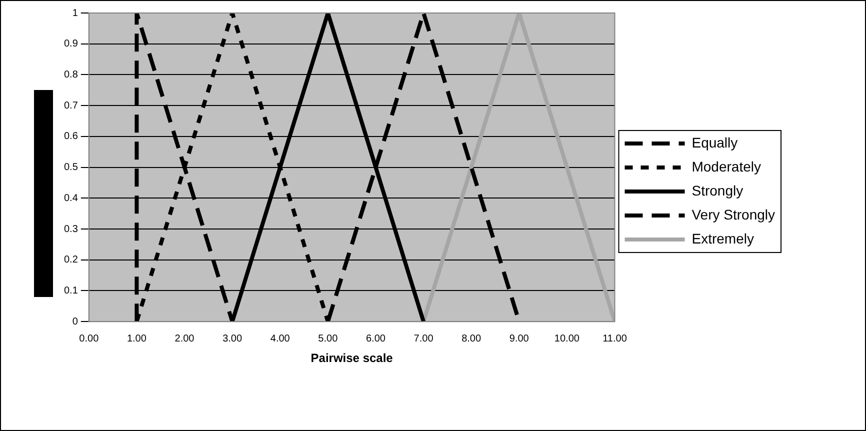 The image size is (866, 431). I want to click on y-tick-label: 0.1, so click(71, 290).